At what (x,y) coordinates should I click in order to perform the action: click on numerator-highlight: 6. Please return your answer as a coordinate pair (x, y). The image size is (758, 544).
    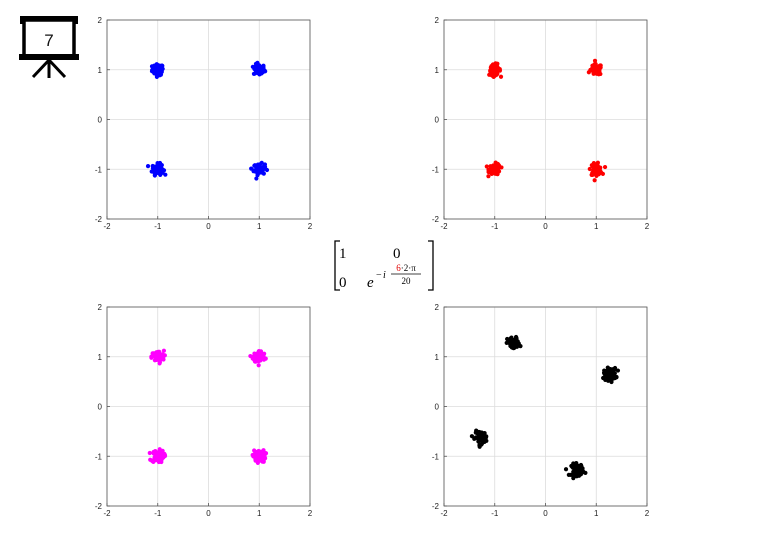
    Looking at the image, I should click on (398, 268).